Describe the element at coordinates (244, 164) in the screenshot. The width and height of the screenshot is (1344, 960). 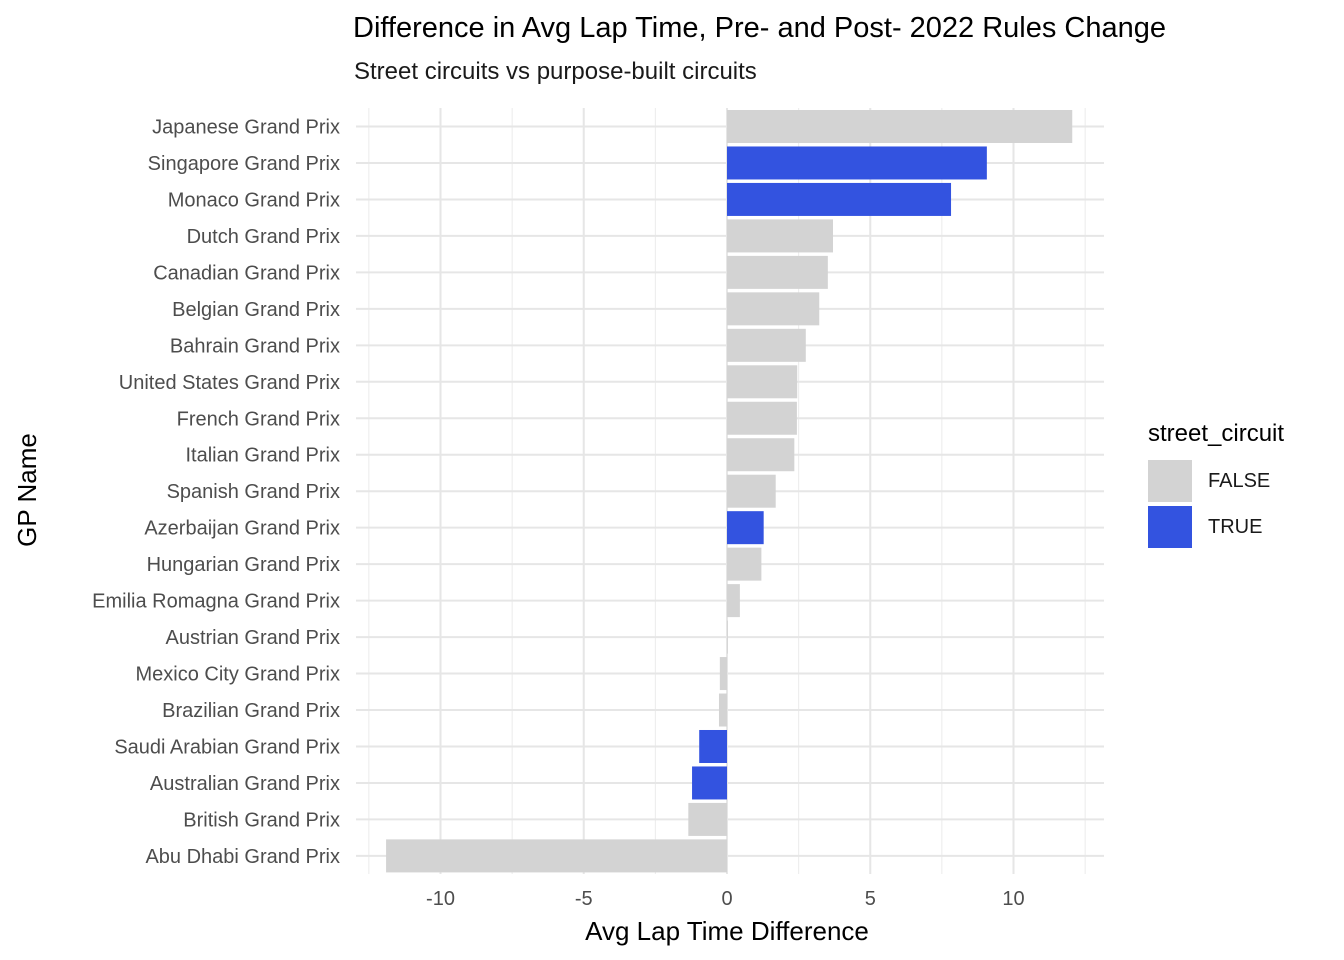
I see `y-tick-label: Singapore Grand Prix` at that location.